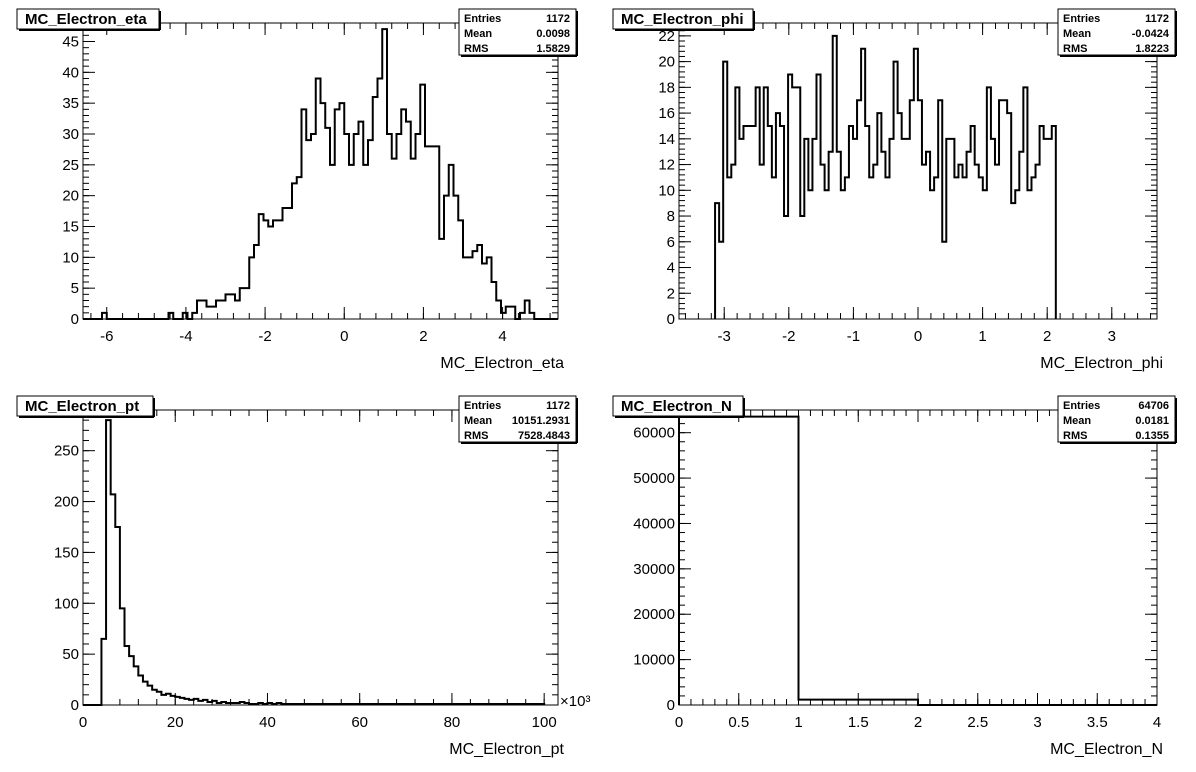 Image resolution: width=1196 pixels, height=772 pixels. What do you see at coordinates (666, 87) in the screenshot?
I see `y-tick-label: 18` at bounding box center [666, 87].